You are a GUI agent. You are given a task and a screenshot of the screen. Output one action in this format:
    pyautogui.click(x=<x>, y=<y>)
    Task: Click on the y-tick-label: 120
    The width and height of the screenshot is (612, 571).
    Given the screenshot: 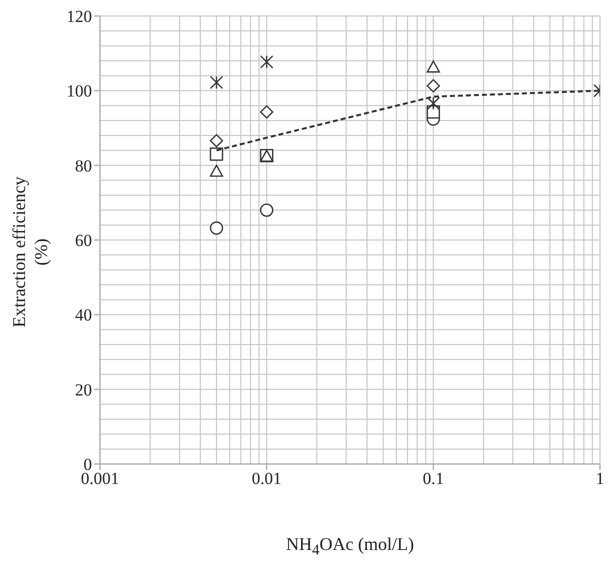 What is the action you would take?
    pyautogui.click(x=79, y=16)
    